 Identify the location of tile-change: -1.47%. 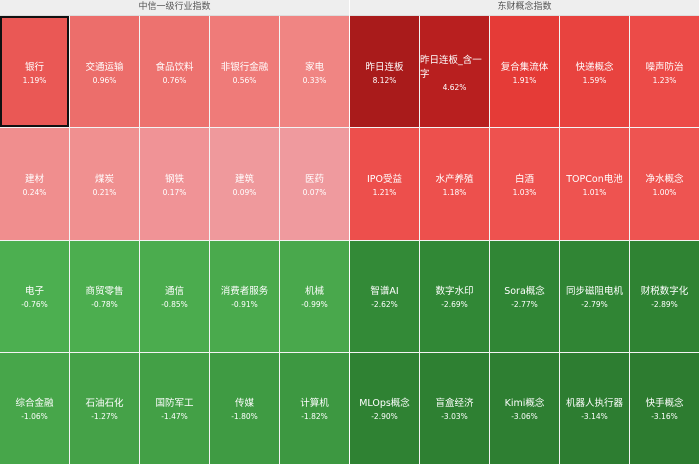
(174, 417).